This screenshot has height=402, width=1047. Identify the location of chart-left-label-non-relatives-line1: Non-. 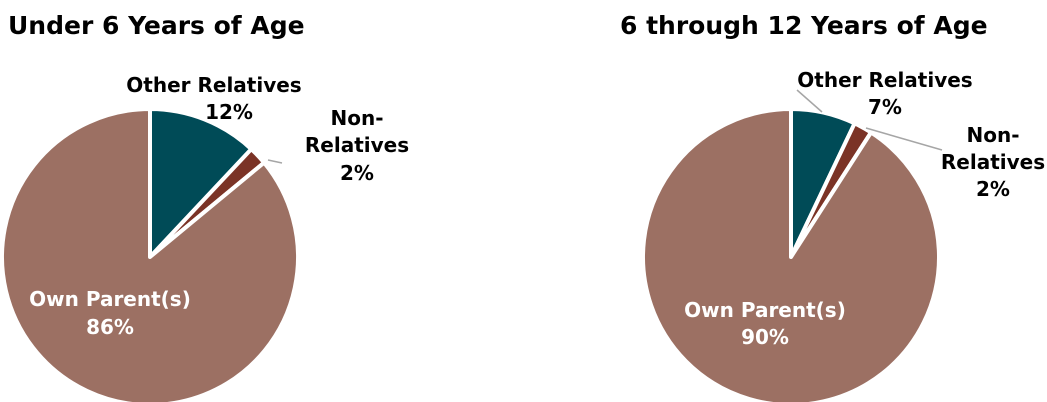
(356, 118).